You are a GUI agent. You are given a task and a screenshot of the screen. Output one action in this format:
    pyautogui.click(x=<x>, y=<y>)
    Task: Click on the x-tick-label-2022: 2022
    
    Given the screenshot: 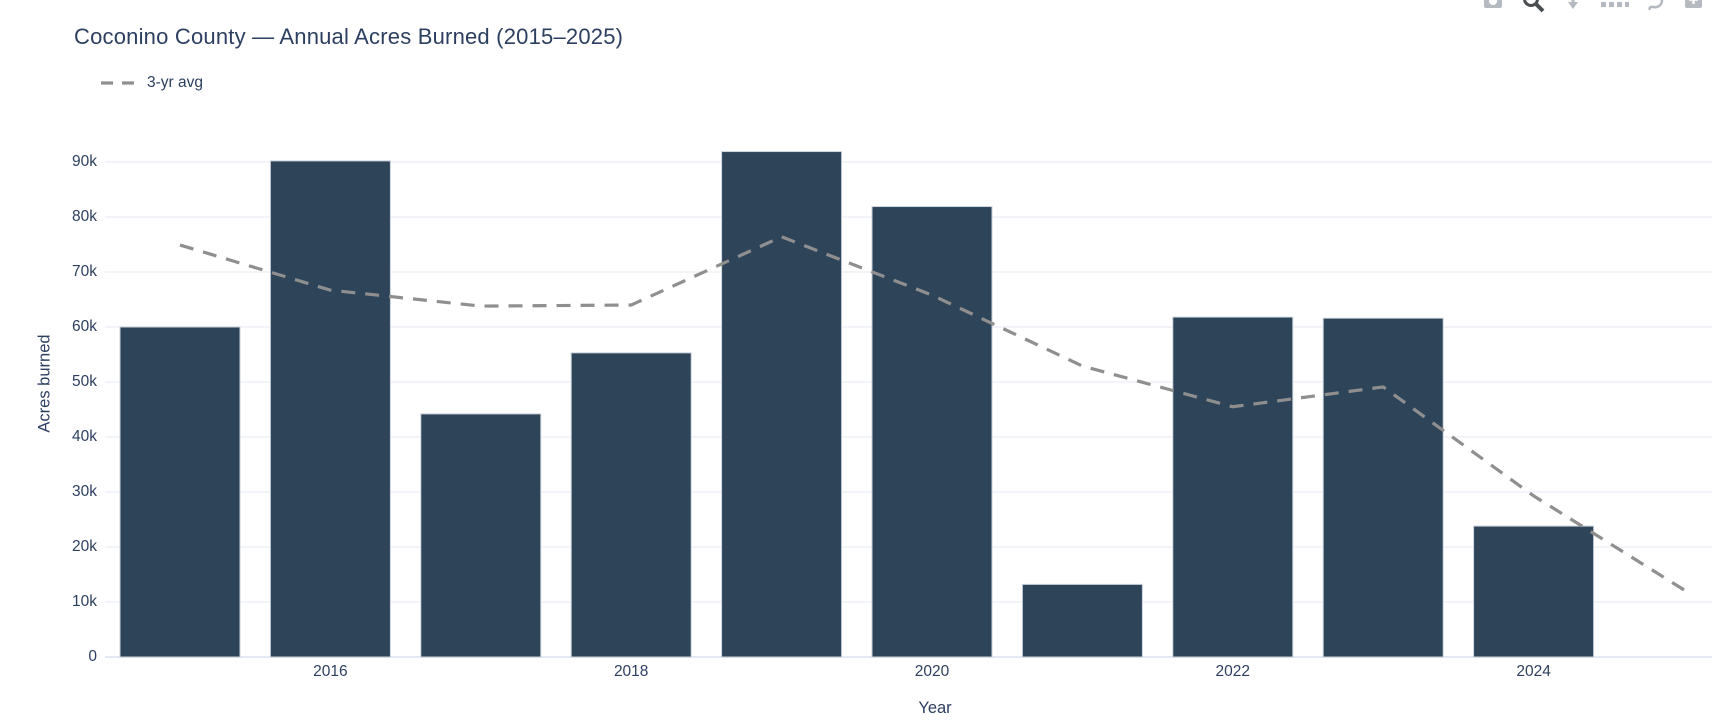 What is the action you would take?
    pyautogui.click(x=1233, y=671)
    